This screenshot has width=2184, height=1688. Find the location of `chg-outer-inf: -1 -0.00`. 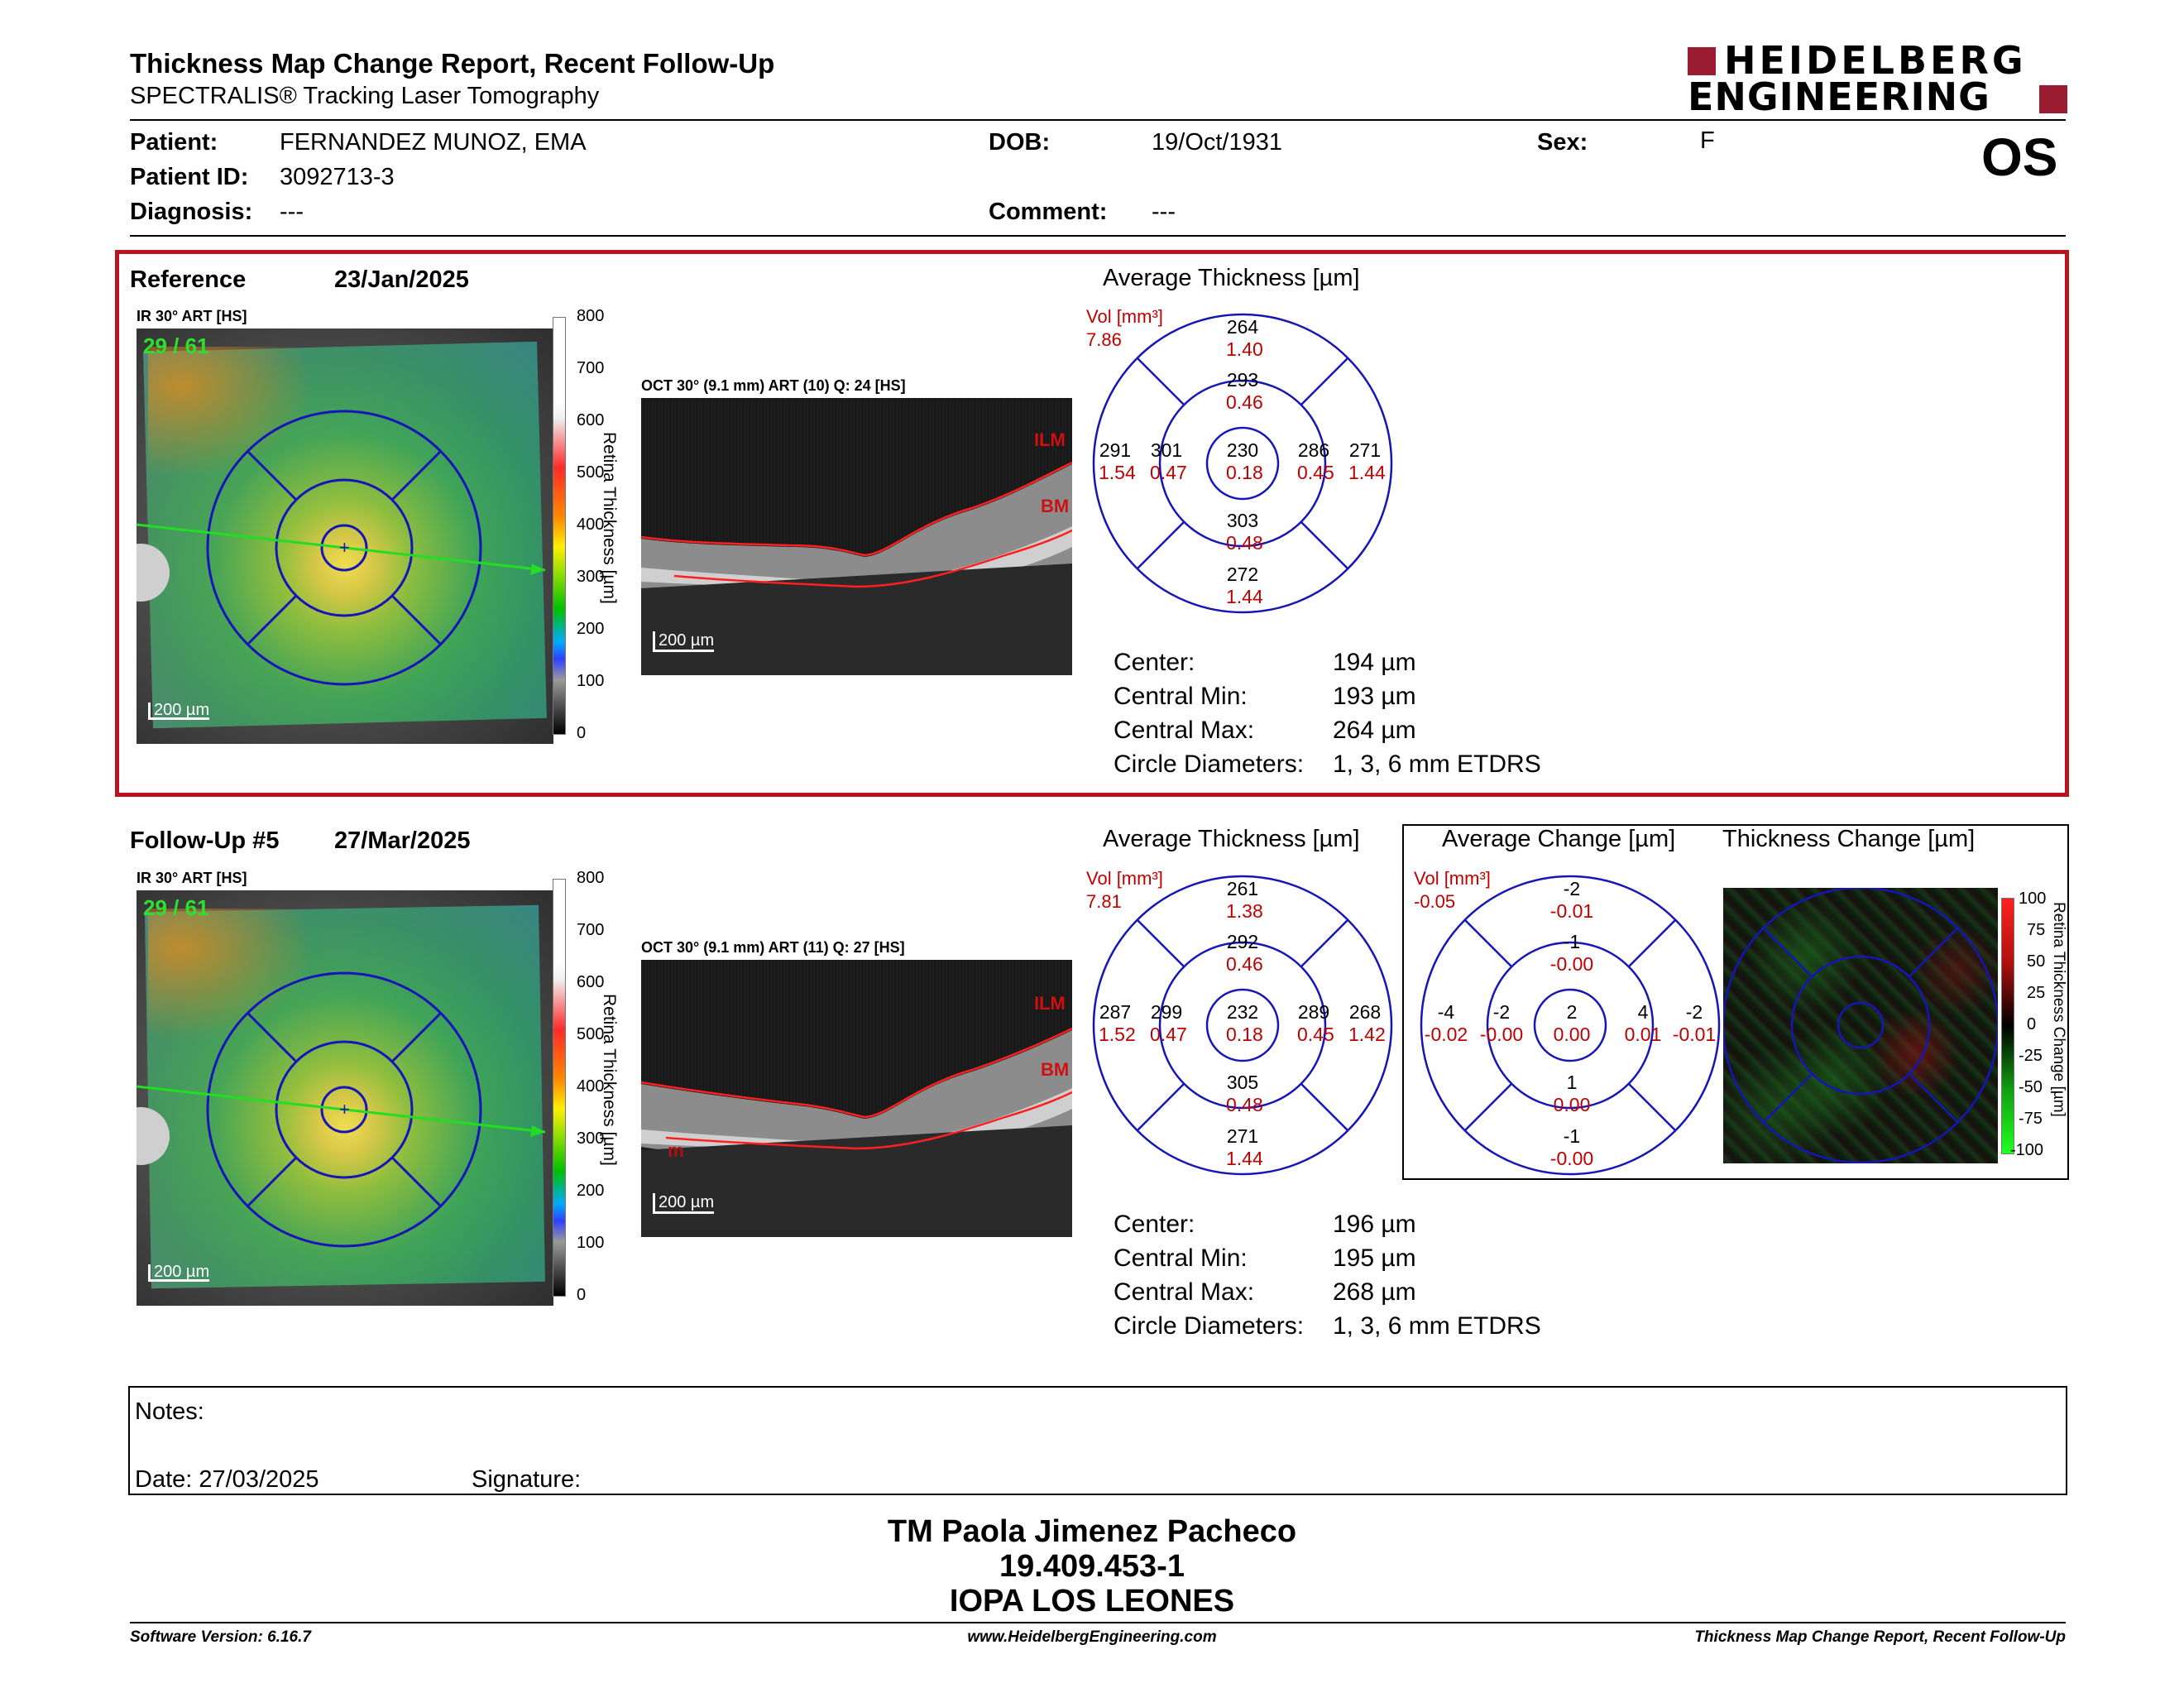

chg-outer-inf: -1 -0.00 is located at coordinates (1572, 1147).